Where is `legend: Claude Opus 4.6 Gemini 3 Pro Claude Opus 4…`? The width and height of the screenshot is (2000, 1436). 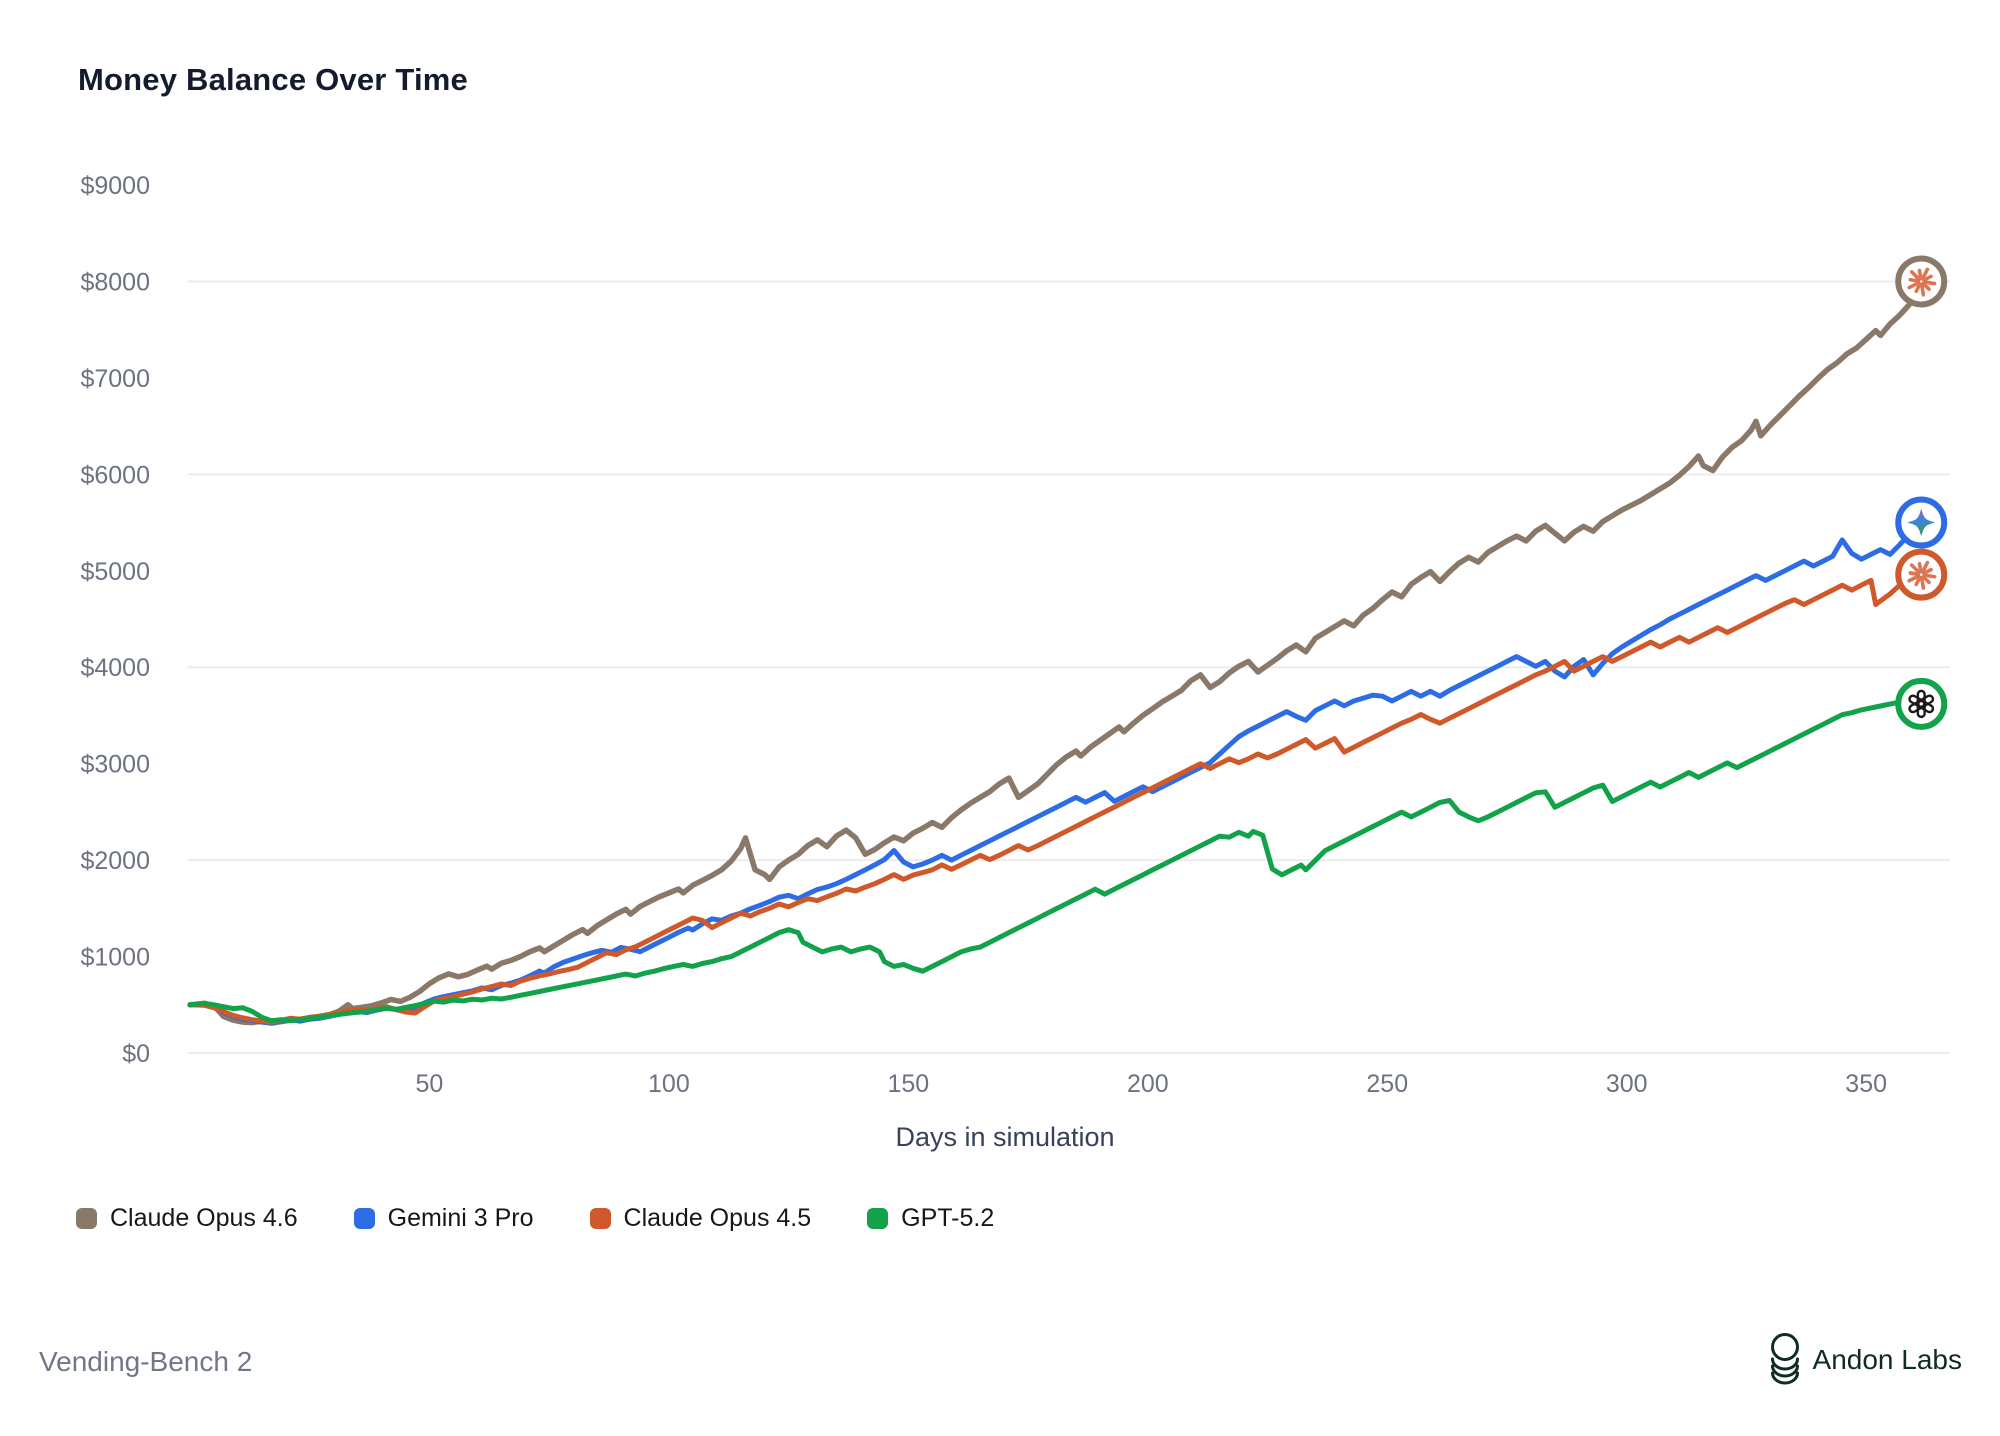
legend: Claude Opus 4.6 Gemini 3 Pro Claude Opus 4… is located at coordinates (535, 1218).